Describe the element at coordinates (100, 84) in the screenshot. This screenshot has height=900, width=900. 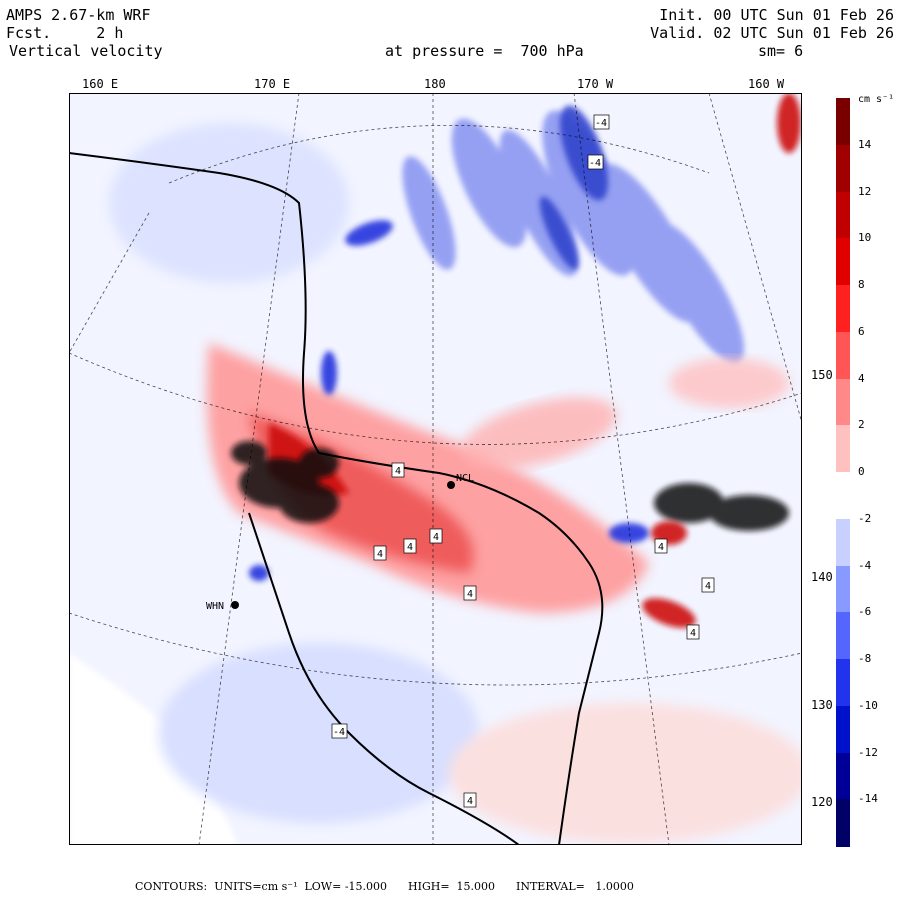
I see `lon-label-160e: 160 E` at that location.